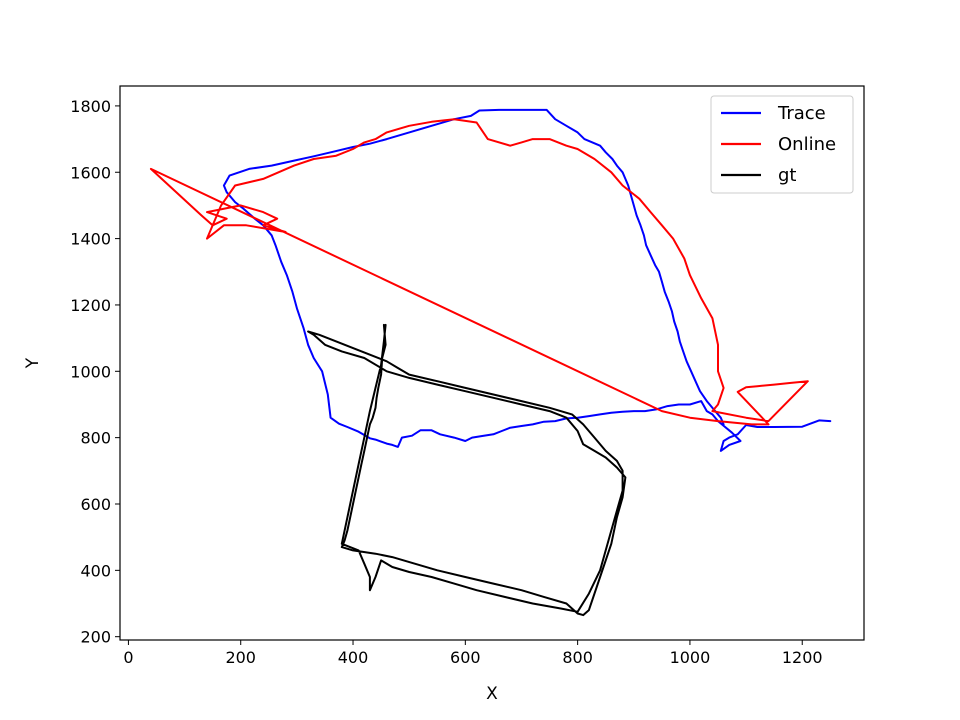 This screenshot has width=960, height=720. Describe the element at coordinates (90, 305) in the screenshot. I see `y-tick-label: 1200` at that location.